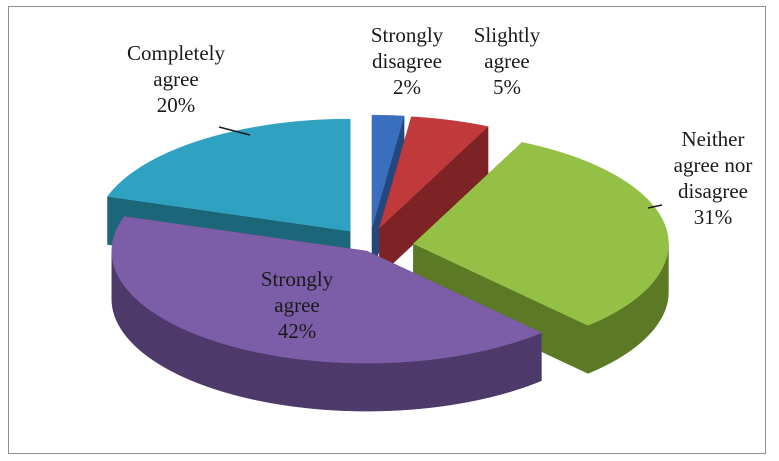 This screenshot has height=461, width=779. Describe the element at coordinates (176, 105) in the screenshot. I see `data-label-line: 20%` at that location.